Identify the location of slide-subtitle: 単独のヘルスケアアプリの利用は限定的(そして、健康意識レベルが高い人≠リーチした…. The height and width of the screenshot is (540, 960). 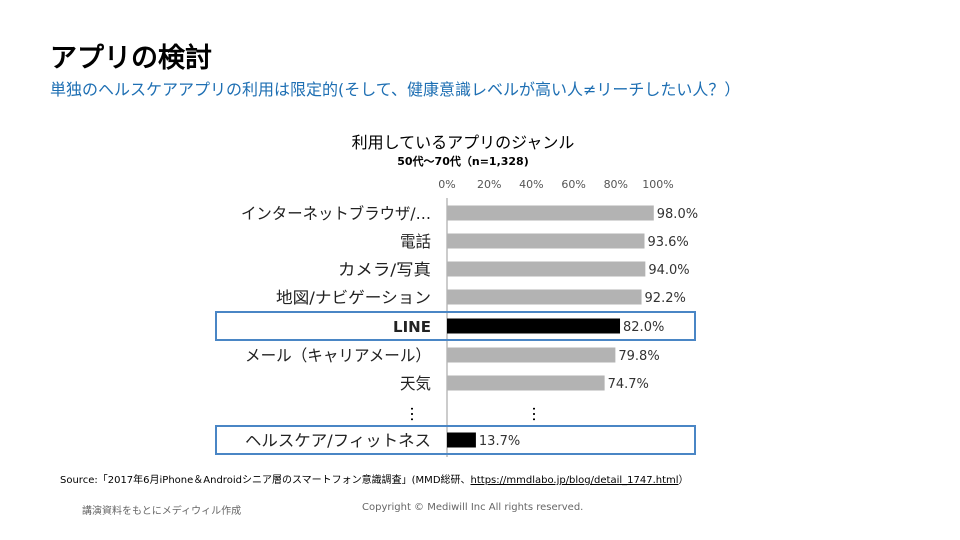
(395, 89).